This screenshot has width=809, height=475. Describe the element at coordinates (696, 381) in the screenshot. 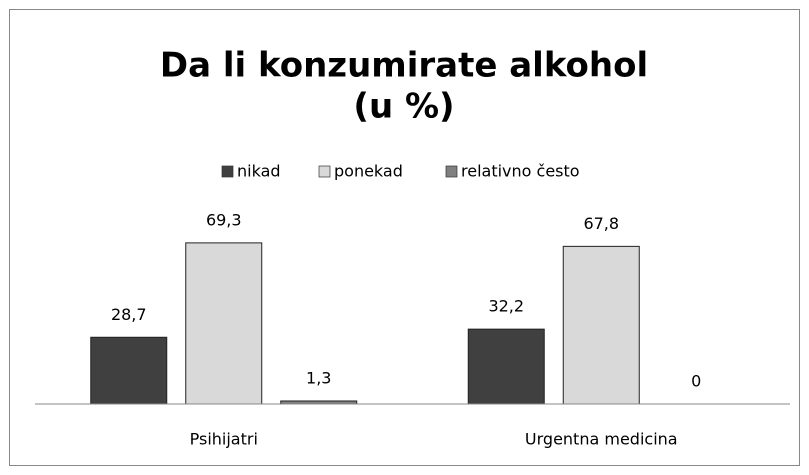

I see `data-label: 0` at that location.